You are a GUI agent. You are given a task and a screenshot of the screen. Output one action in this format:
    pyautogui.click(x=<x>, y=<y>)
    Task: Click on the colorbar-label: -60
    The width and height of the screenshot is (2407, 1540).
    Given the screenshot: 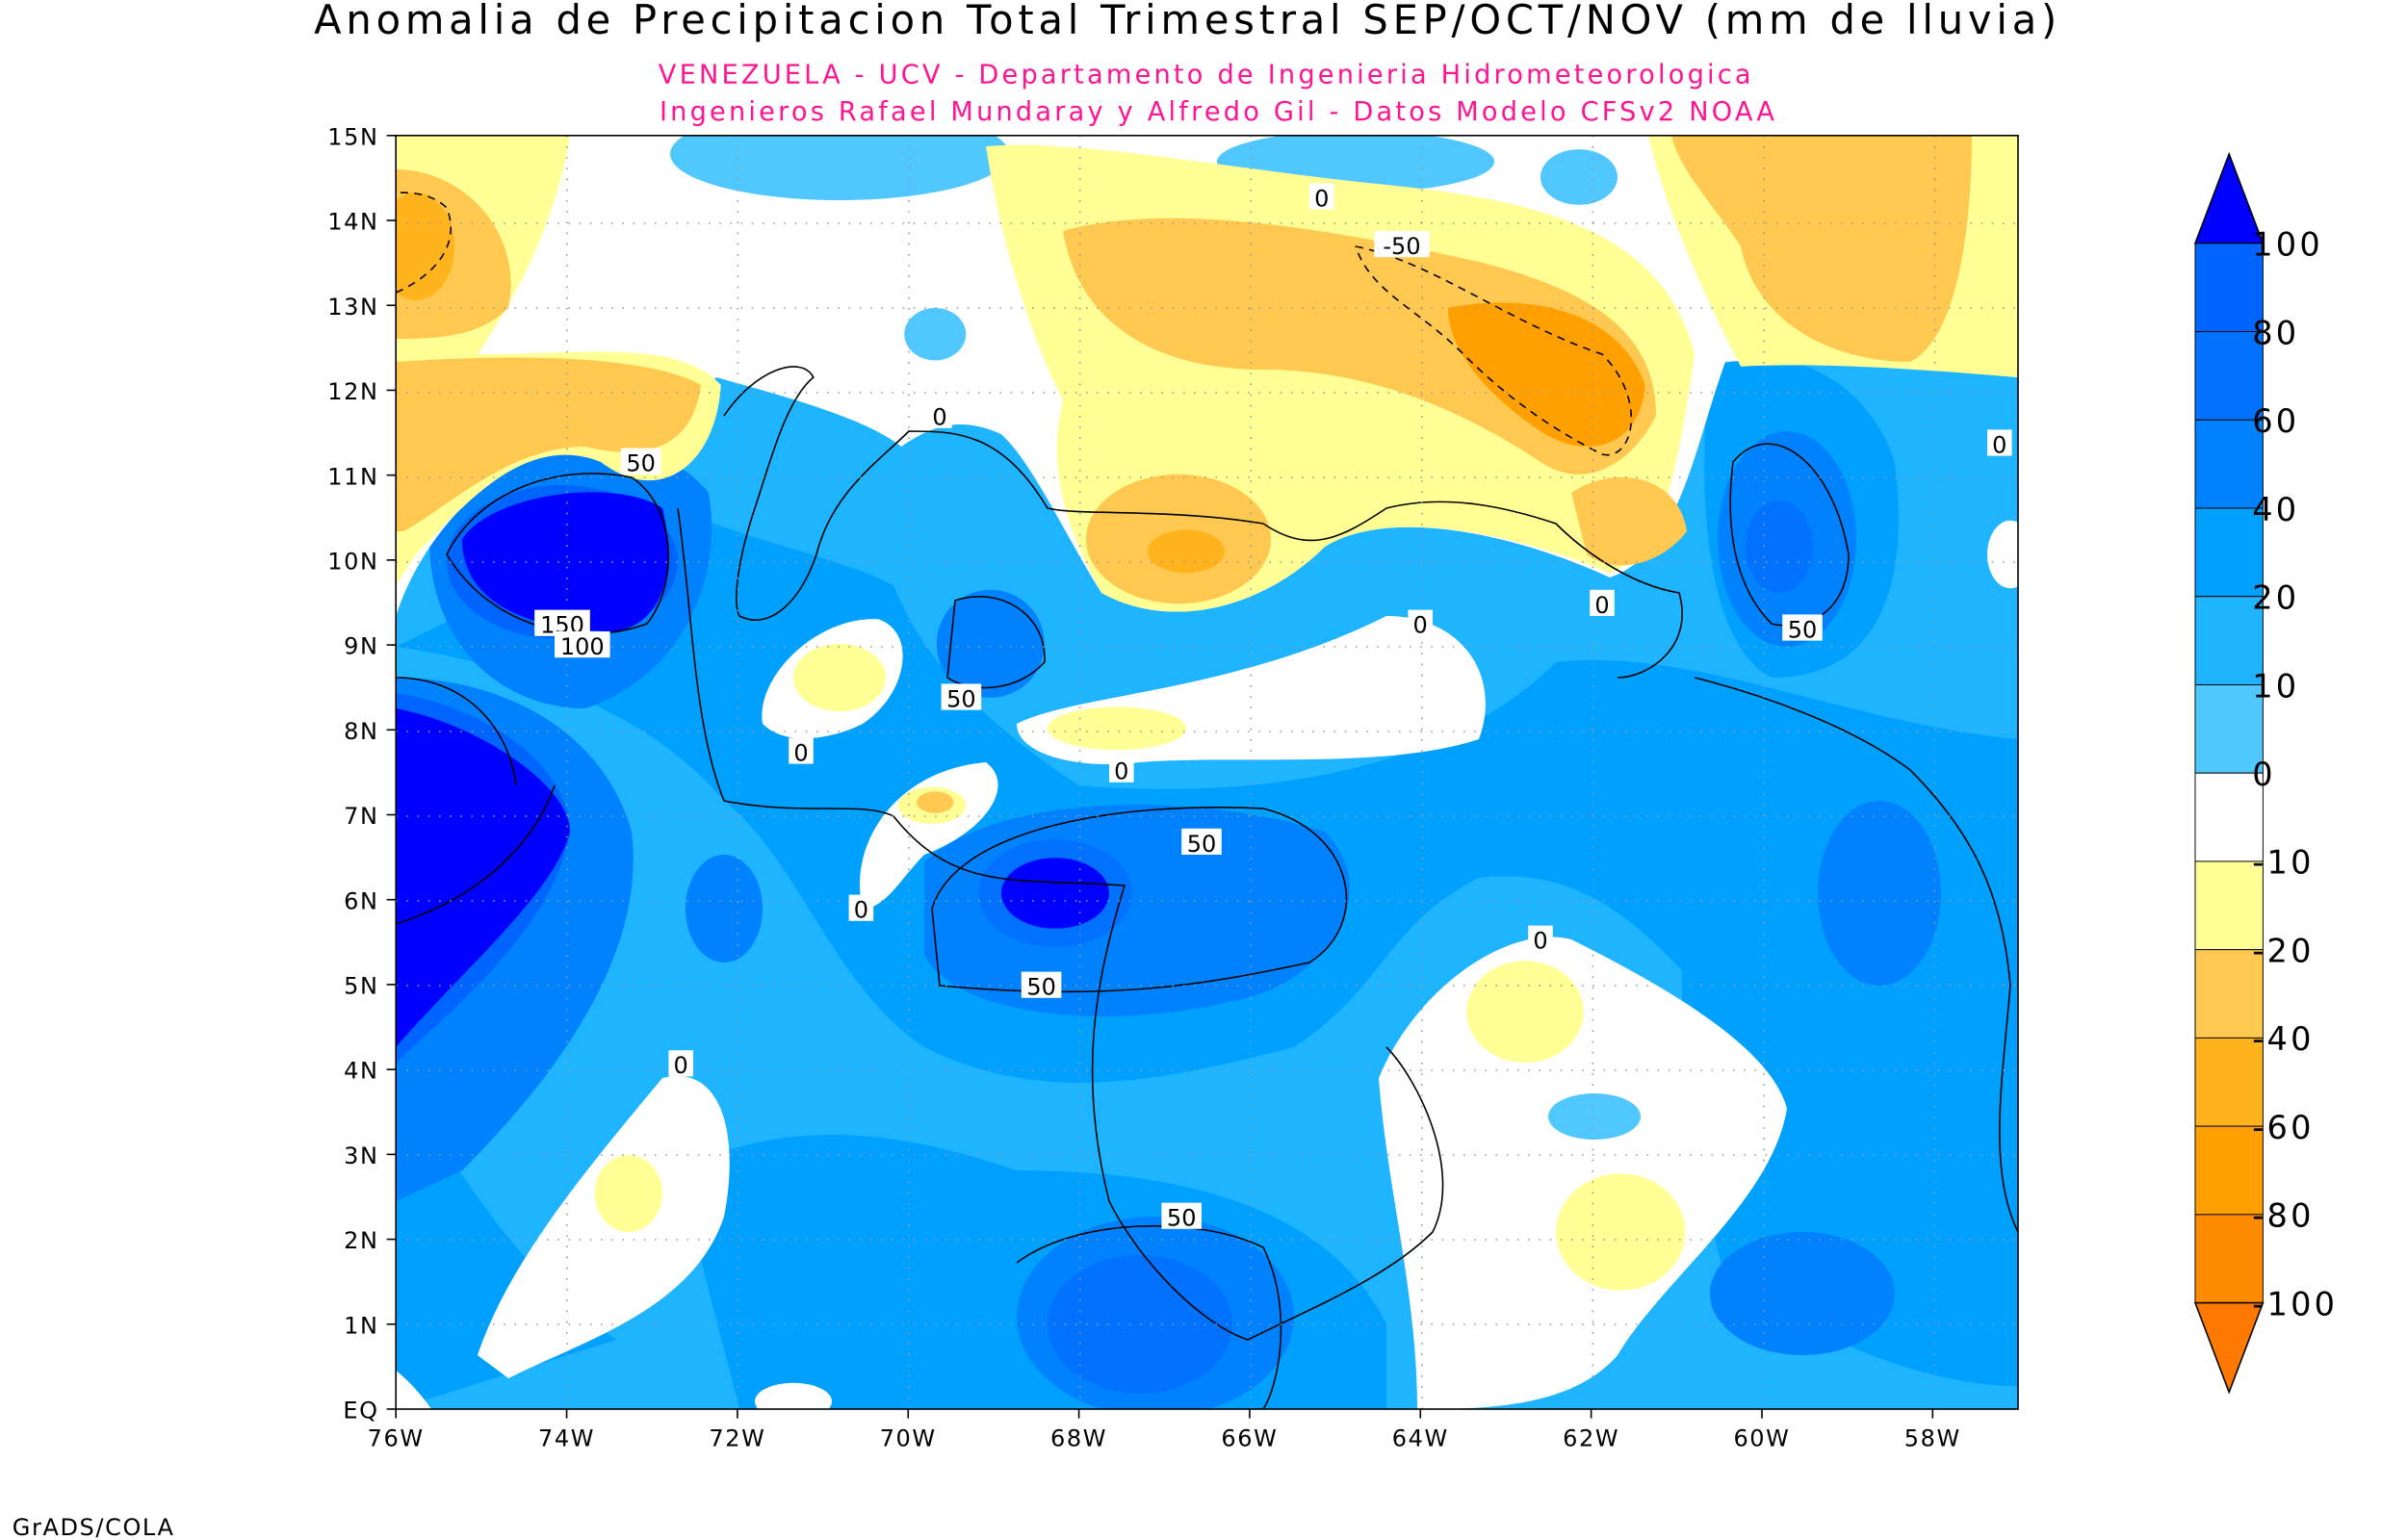 What is the action you would take?
    pyautogui.click(x=2283, y=1127)
    